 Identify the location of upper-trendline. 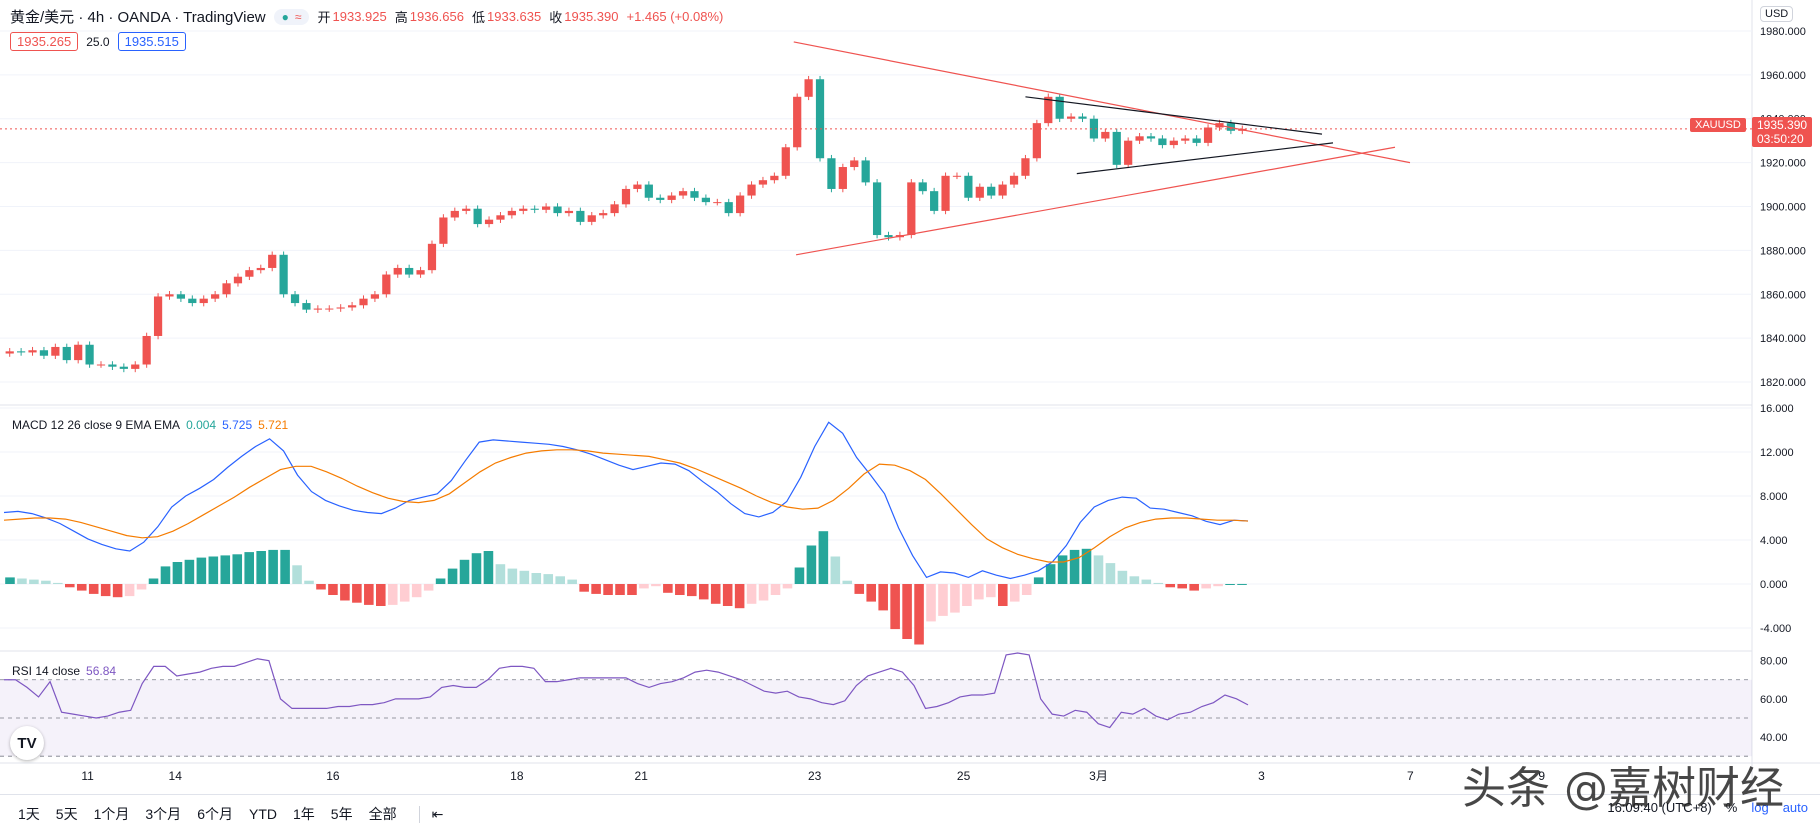
(1102, 102).